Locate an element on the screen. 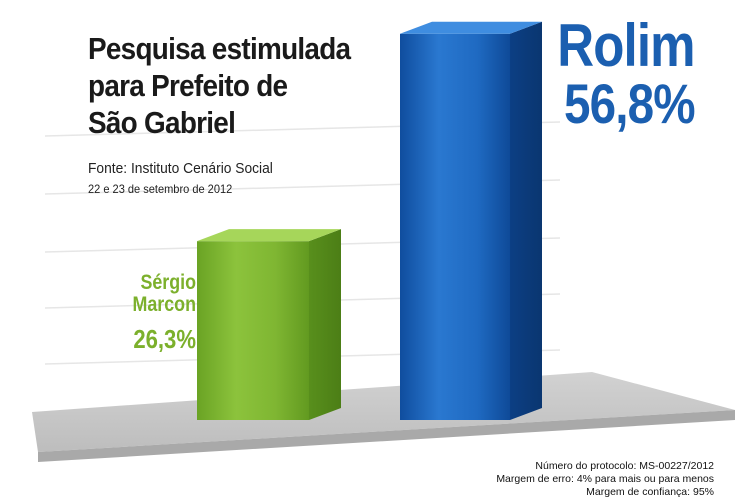 Image resolution: width=750 pixels, height=500 pixels. title-line: São Gabriel is located at coordinates (162, 122).